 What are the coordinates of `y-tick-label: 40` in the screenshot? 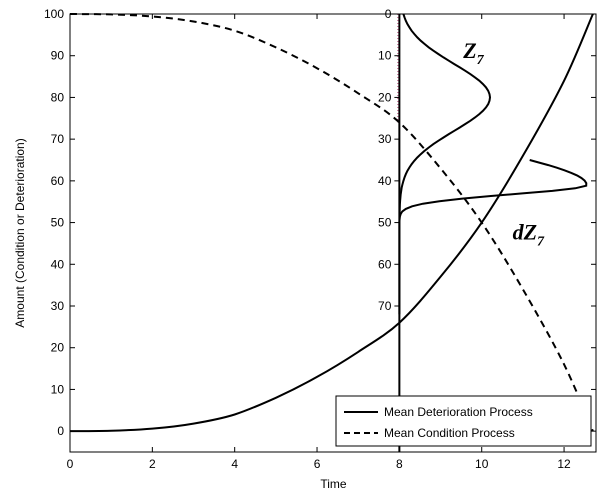 It's located at (58, 264).